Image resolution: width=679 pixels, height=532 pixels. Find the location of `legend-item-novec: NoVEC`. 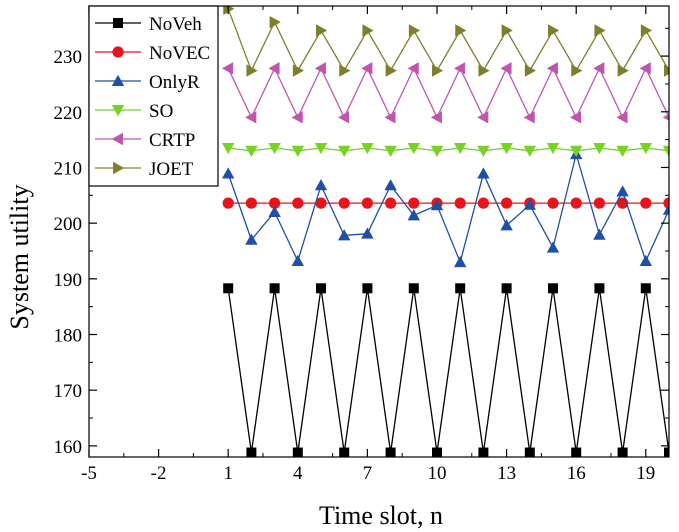

legend-item-novec: NoVEC is located at coordinates (152, 53).